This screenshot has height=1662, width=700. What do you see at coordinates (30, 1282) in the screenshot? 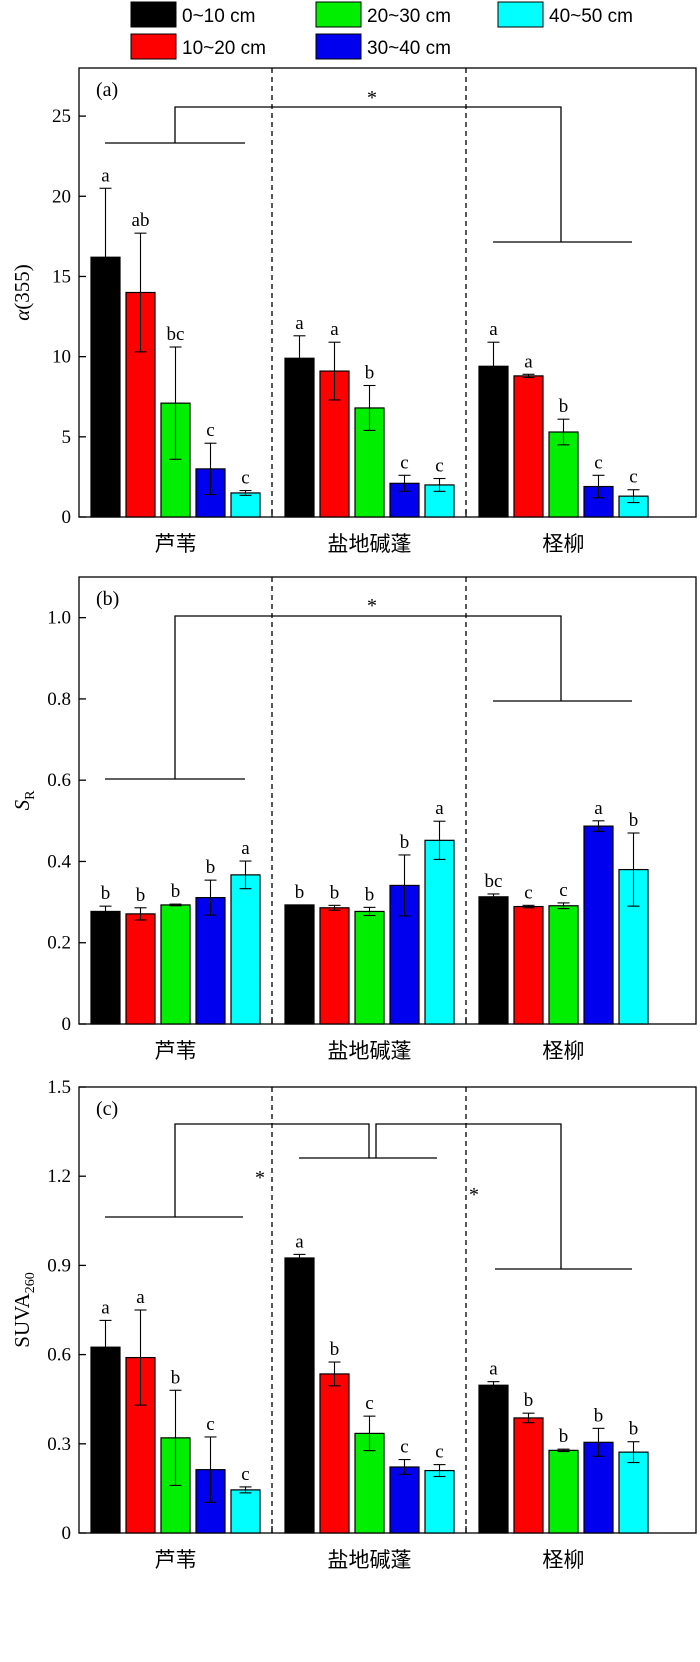
I see `y-axis-title-sub: 260` at bounding box center [30, 1282].